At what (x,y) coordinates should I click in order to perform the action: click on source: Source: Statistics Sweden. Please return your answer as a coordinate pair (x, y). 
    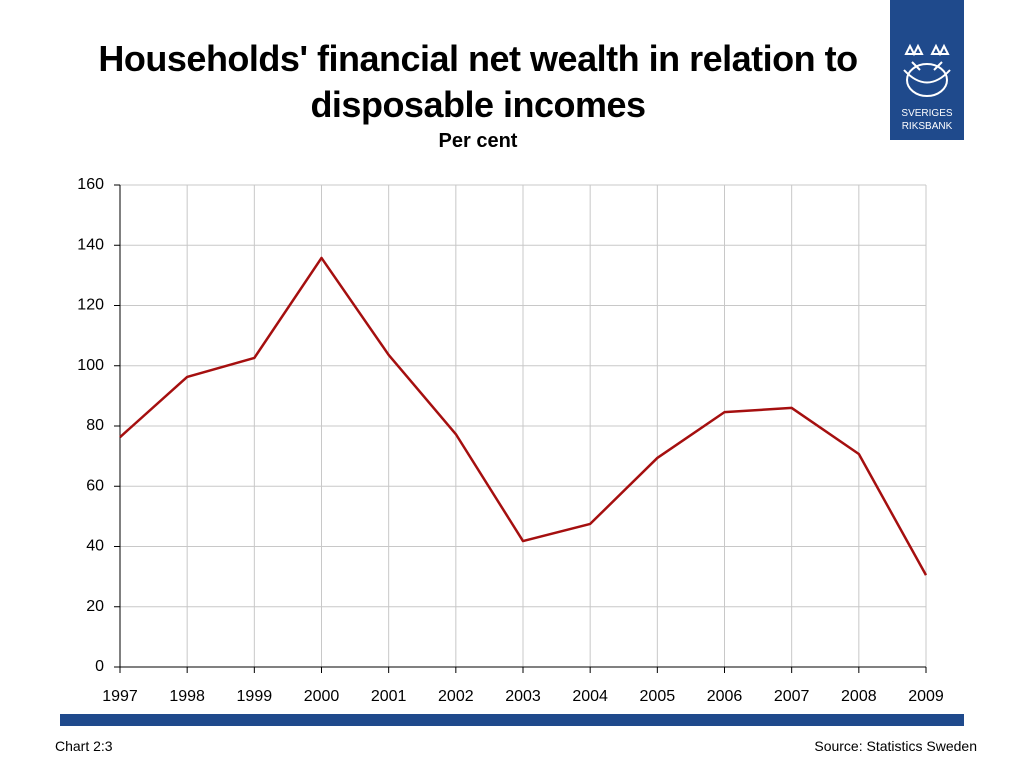
    Looking at the image, I should click on (895, 746).